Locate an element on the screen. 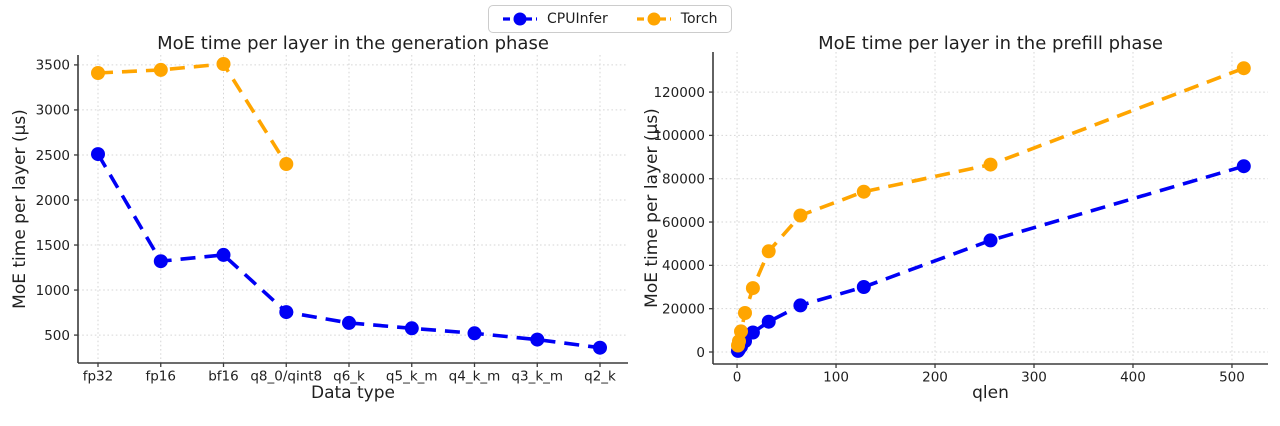 This screenshot has height=426, width=1280. svg-text: q3_k_m is located at coordinates (537, 377).